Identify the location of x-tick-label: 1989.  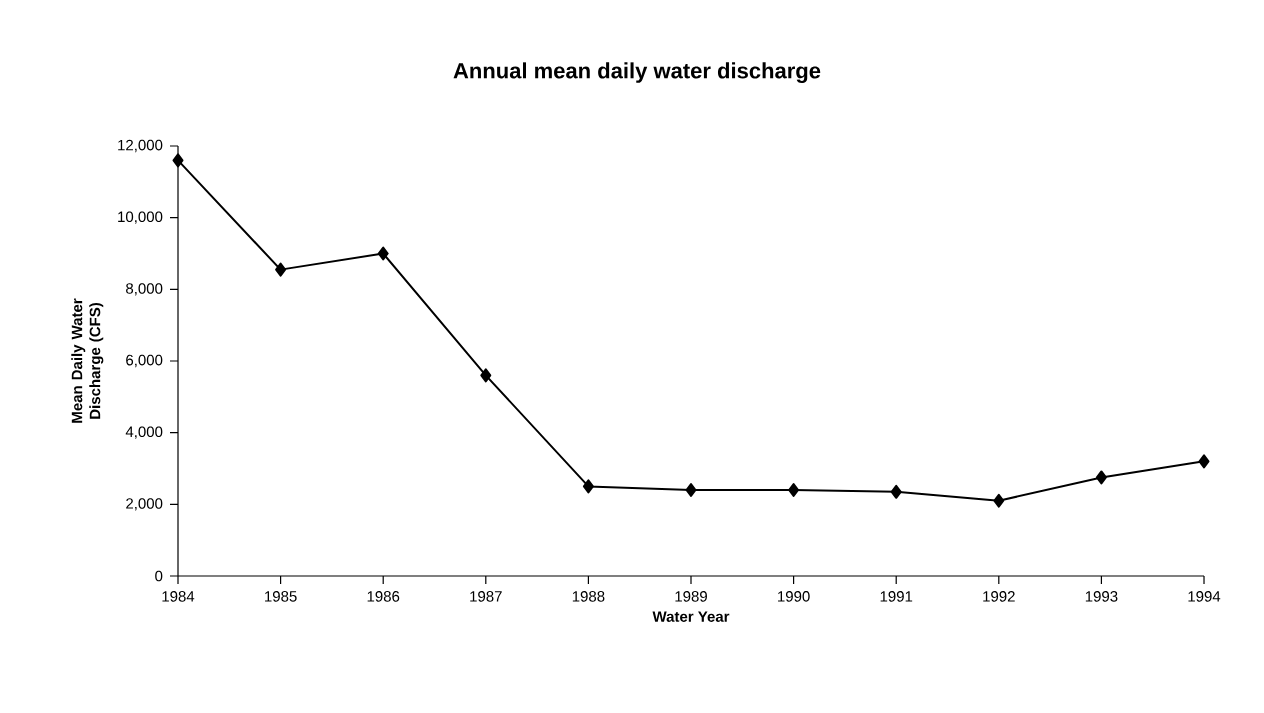
(691, 596).